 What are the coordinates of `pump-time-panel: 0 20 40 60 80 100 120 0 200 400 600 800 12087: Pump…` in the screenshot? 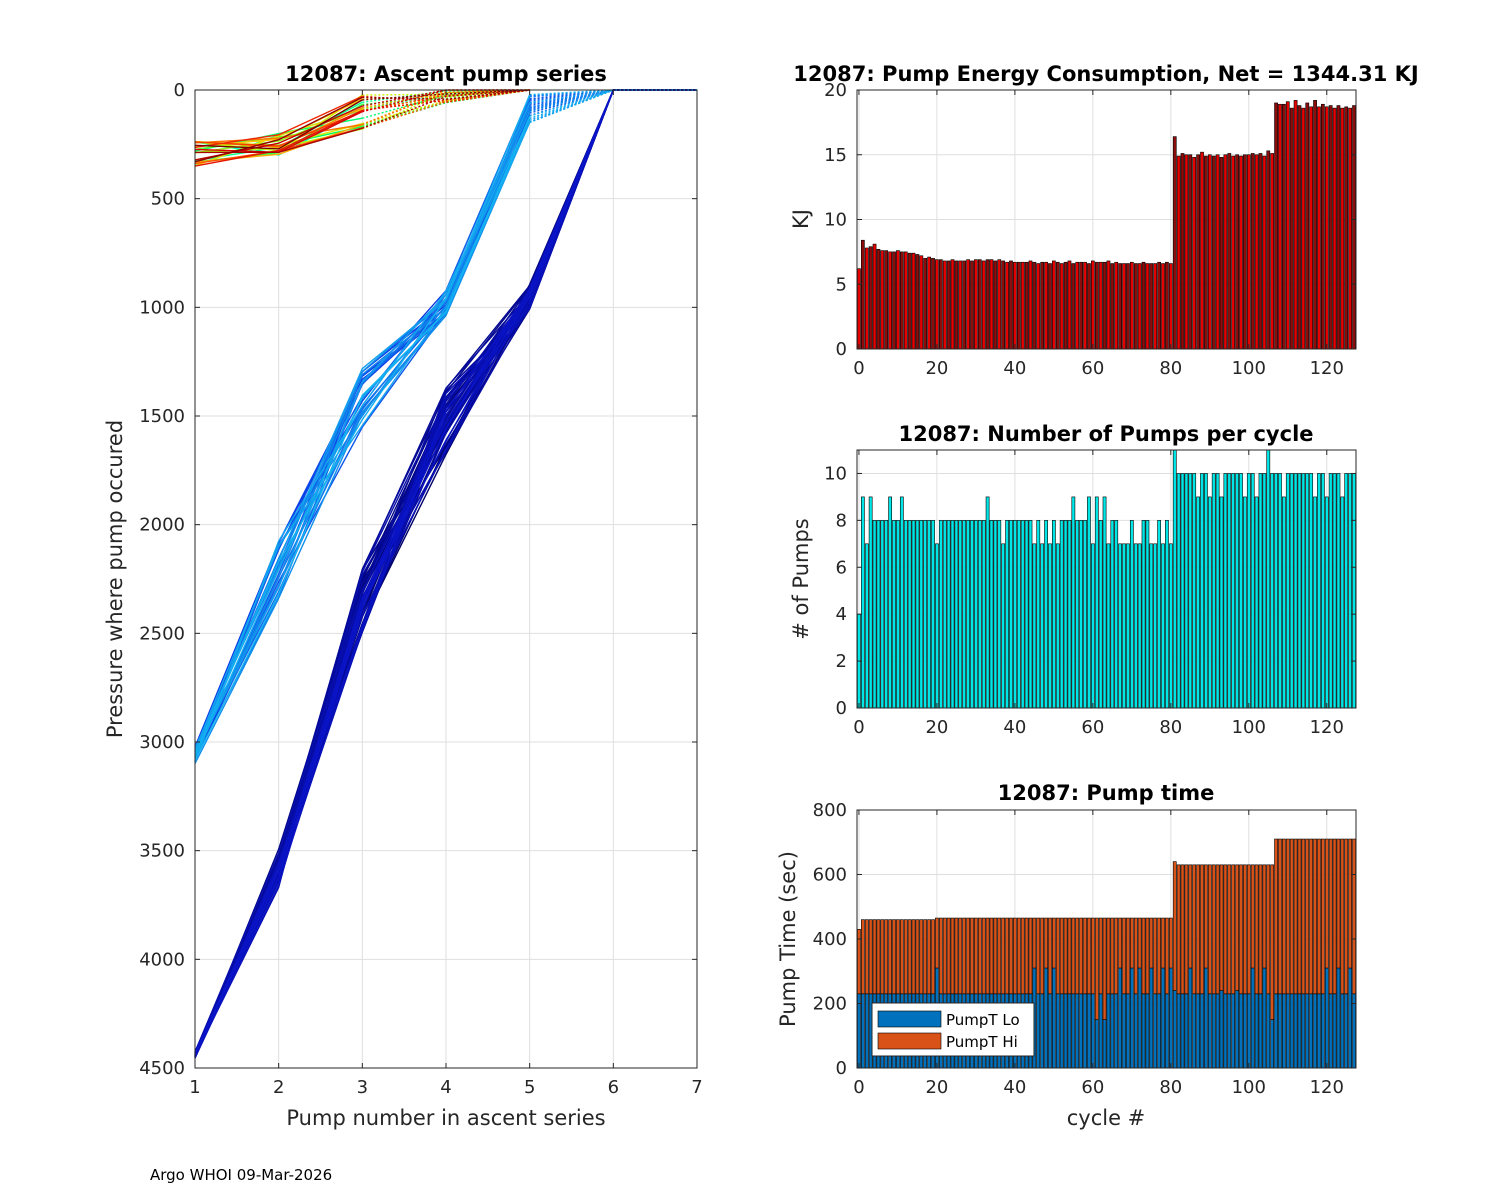 It's located at (1066, 955).